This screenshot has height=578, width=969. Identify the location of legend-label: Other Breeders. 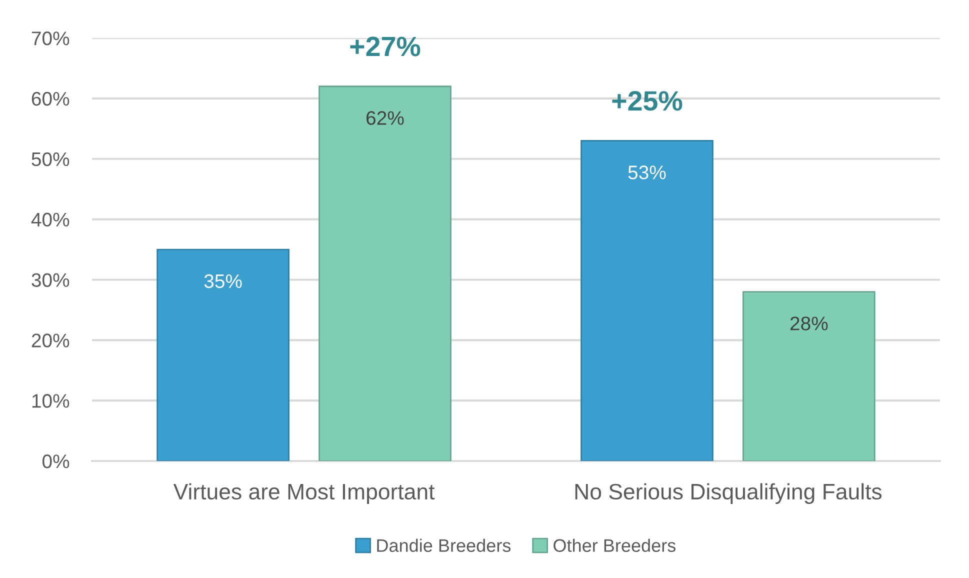
(615, 545).